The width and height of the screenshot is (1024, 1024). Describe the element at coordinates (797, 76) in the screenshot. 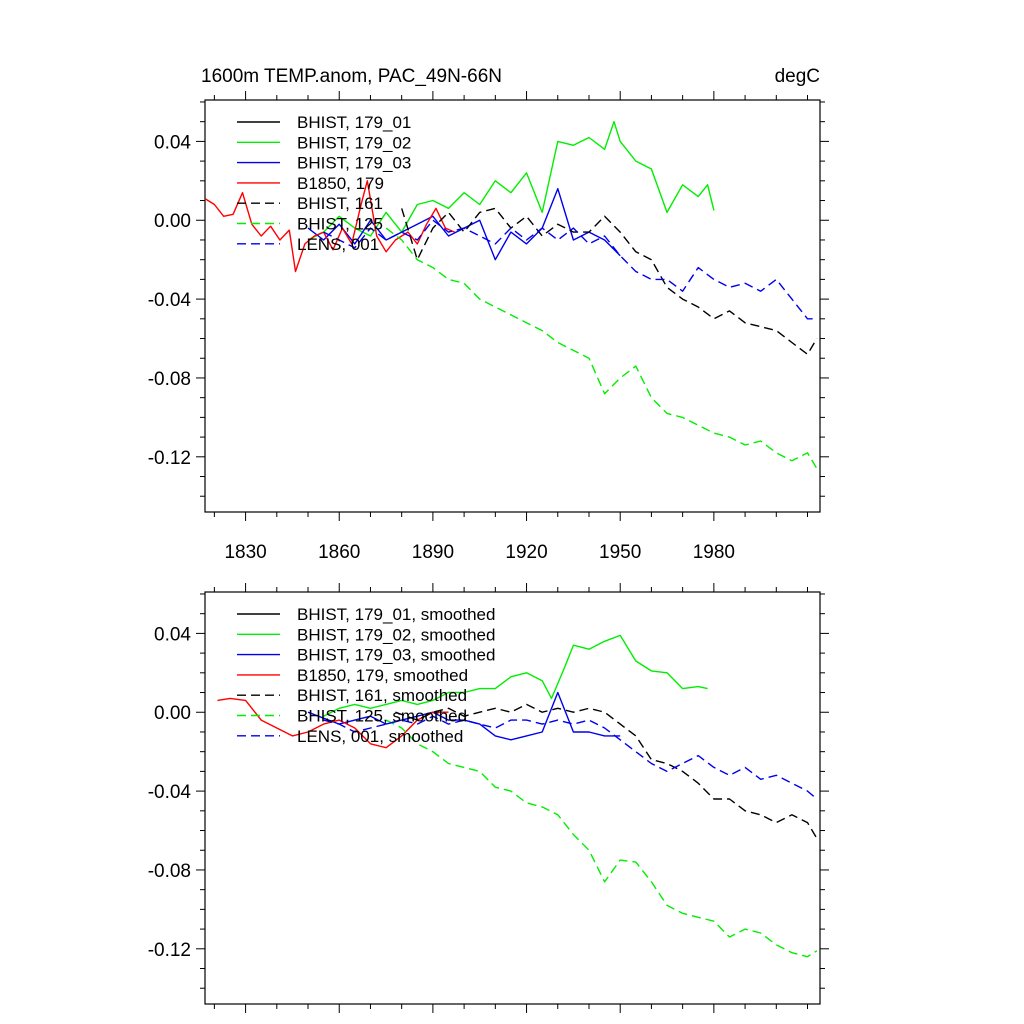

I see `chart-units: degC` at that location.